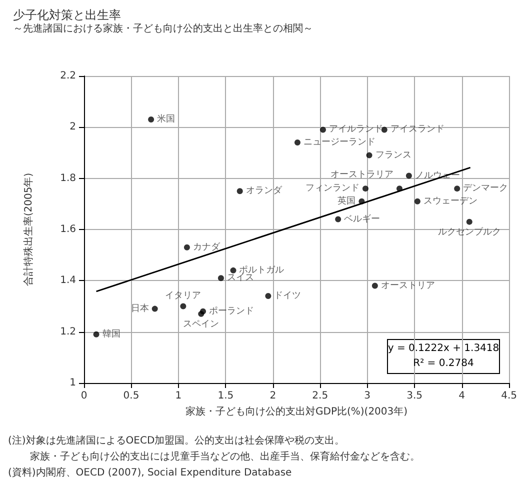 This screenshot has width=520, height=488. What do you see at coordinates (68, 76) in the screenshot?
I see `y-tick-label: 2.2` at bounding box center [68, 76].